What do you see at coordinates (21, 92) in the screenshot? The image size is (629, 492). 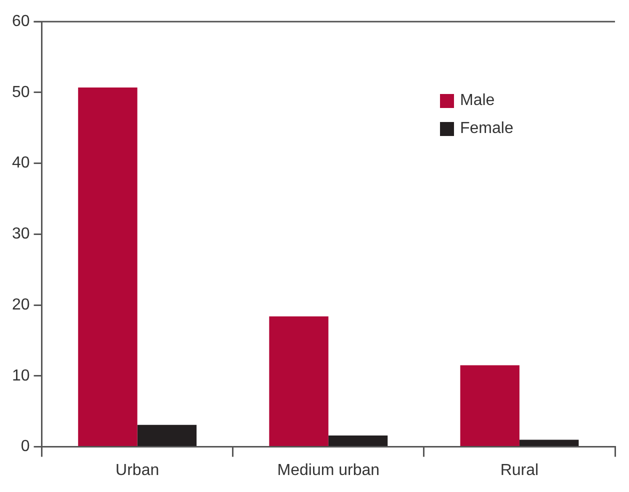 I see `y-tick-label: 50` at bounding box center [21, 92].